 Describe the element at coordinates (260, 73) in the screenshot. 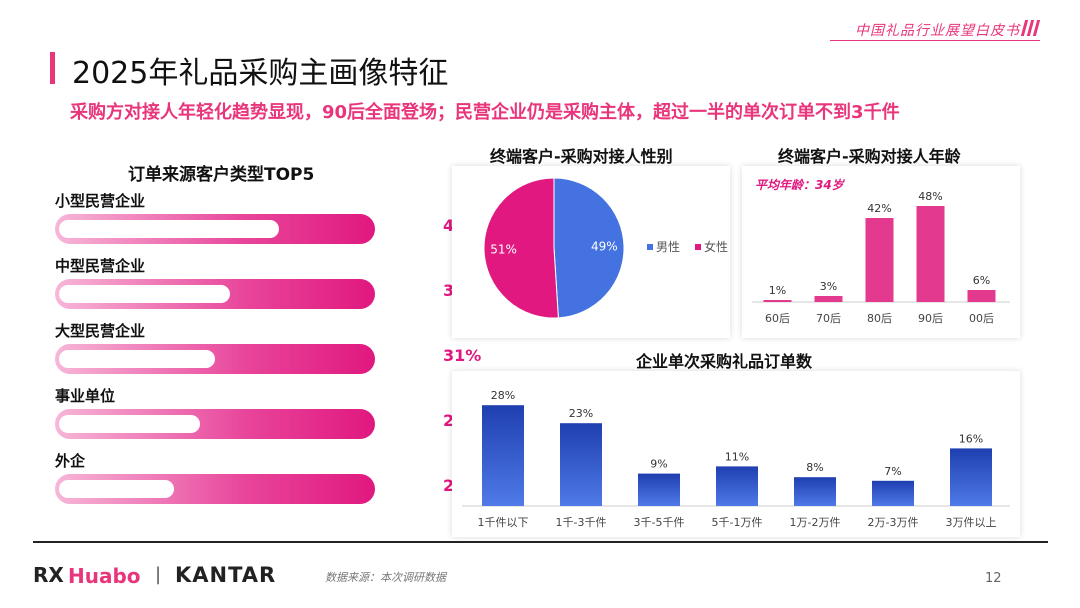

I see `page-title: 2025年礼品采购主画像特征` at that location.